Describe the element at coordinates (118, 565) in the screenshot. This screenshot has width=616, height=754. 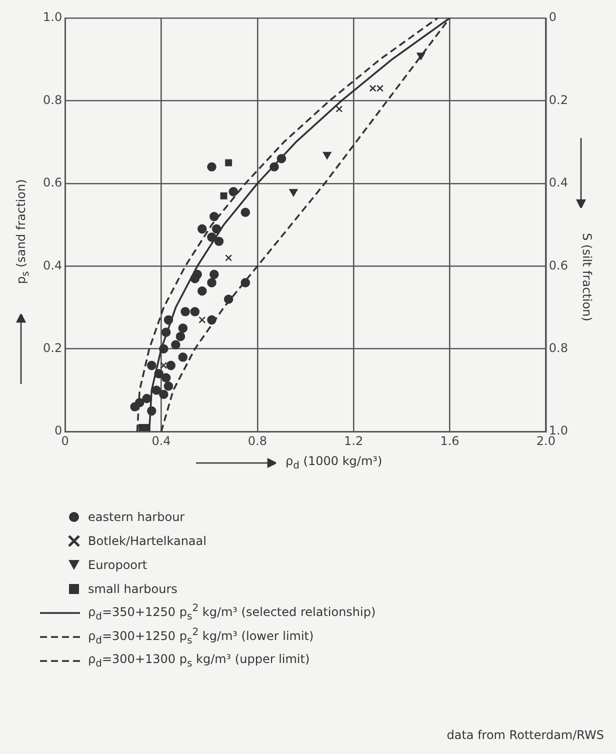
I see `legend-label: Europoort` at that location.